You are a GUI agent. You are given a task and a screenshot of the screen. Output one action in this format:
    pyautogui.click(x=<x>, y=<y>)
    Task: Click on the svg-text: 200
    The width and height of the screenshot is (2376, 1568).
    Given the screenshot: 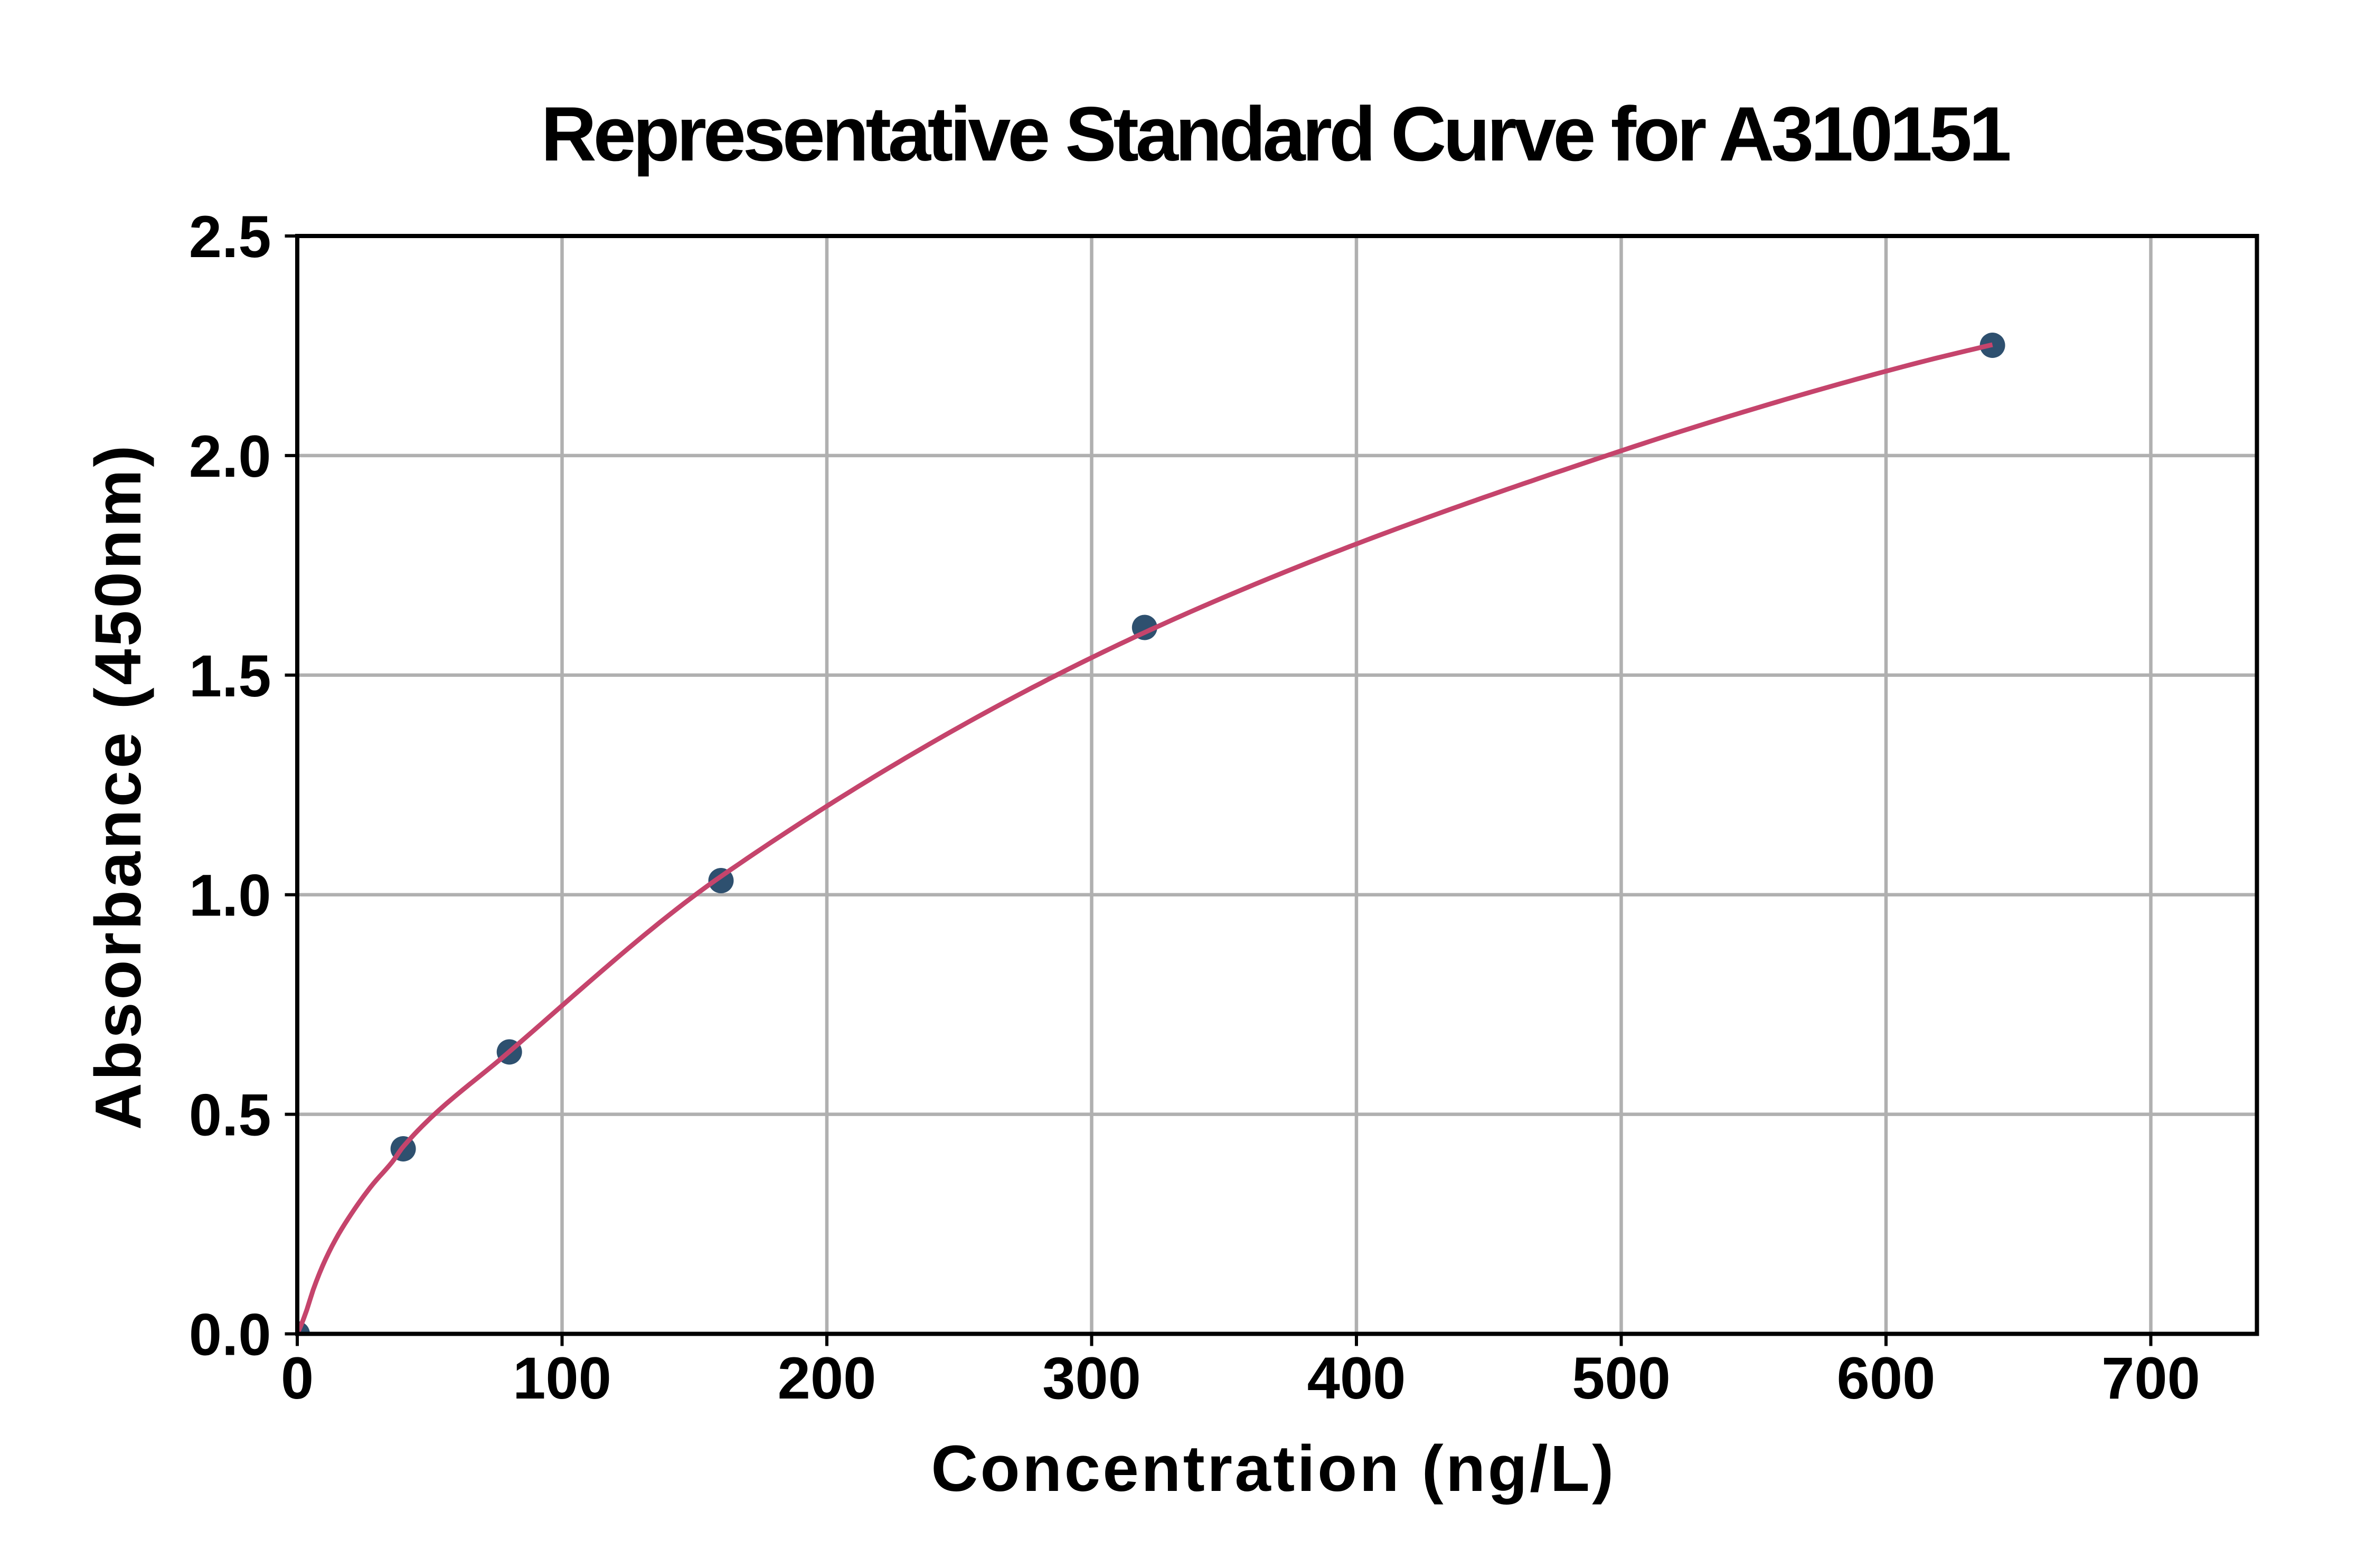 What is the action you would take?
    pyautogui.click(x=827, y=1378)
    